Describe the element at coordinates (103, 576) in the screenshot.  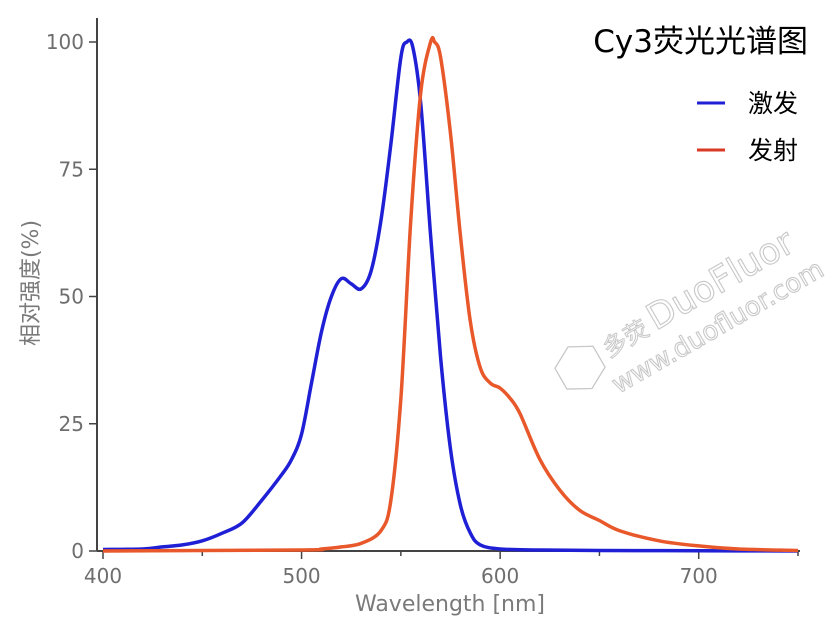
I see `x-tick-label: 400` at that location.